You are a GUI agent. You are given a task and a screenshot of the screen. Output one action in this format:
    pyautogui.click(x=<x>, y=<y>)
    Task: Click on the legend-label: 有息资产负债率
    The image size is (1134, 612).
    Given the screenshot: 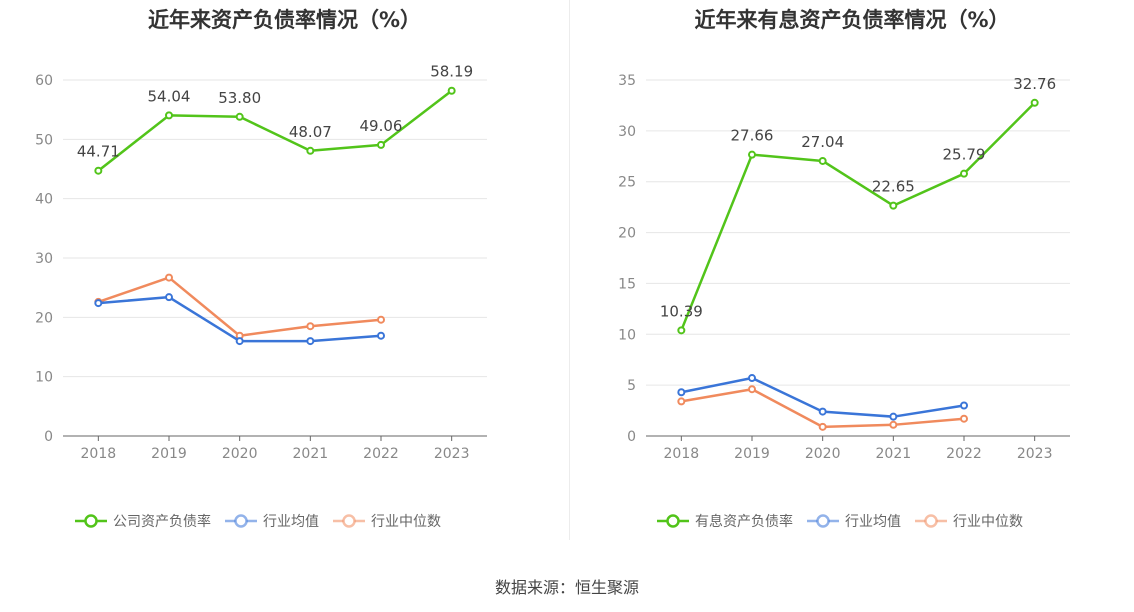 What is the action you would take?
    pyautogui.click(x=744, y=522)
    